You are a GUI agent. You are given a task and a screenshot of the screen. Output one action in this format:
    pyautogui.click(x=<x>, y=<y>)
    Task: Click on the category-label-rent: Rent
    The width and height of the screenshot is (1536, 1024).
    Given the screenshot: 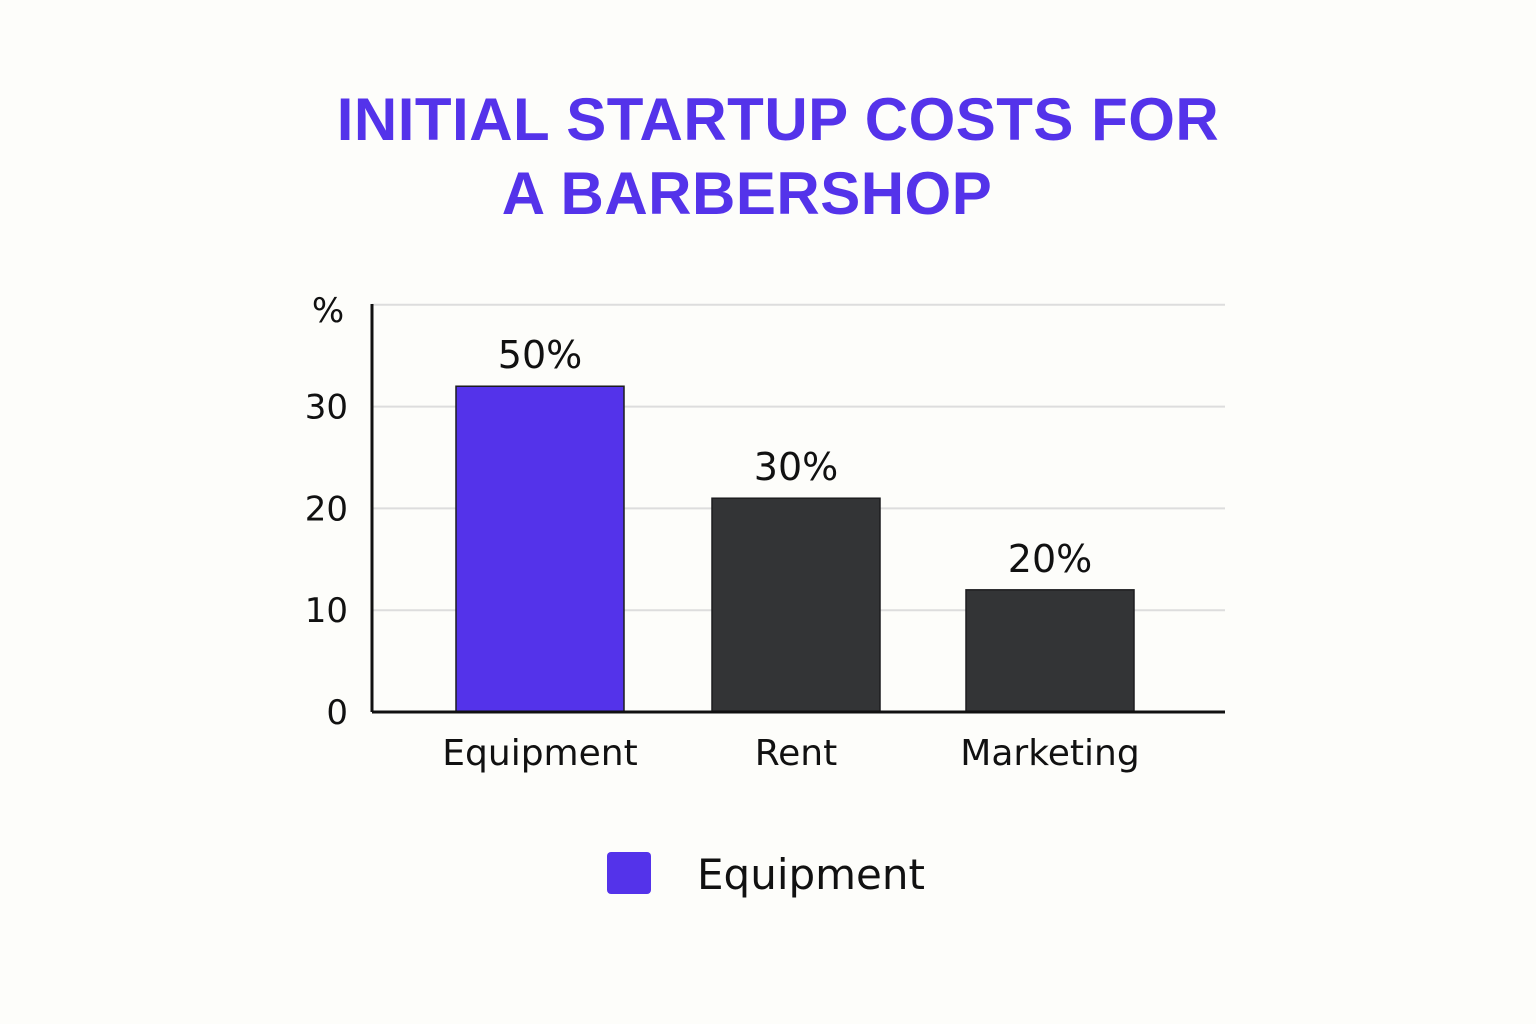 What is the action you would take?
    pyautogui.click(x=796, y=753)
    